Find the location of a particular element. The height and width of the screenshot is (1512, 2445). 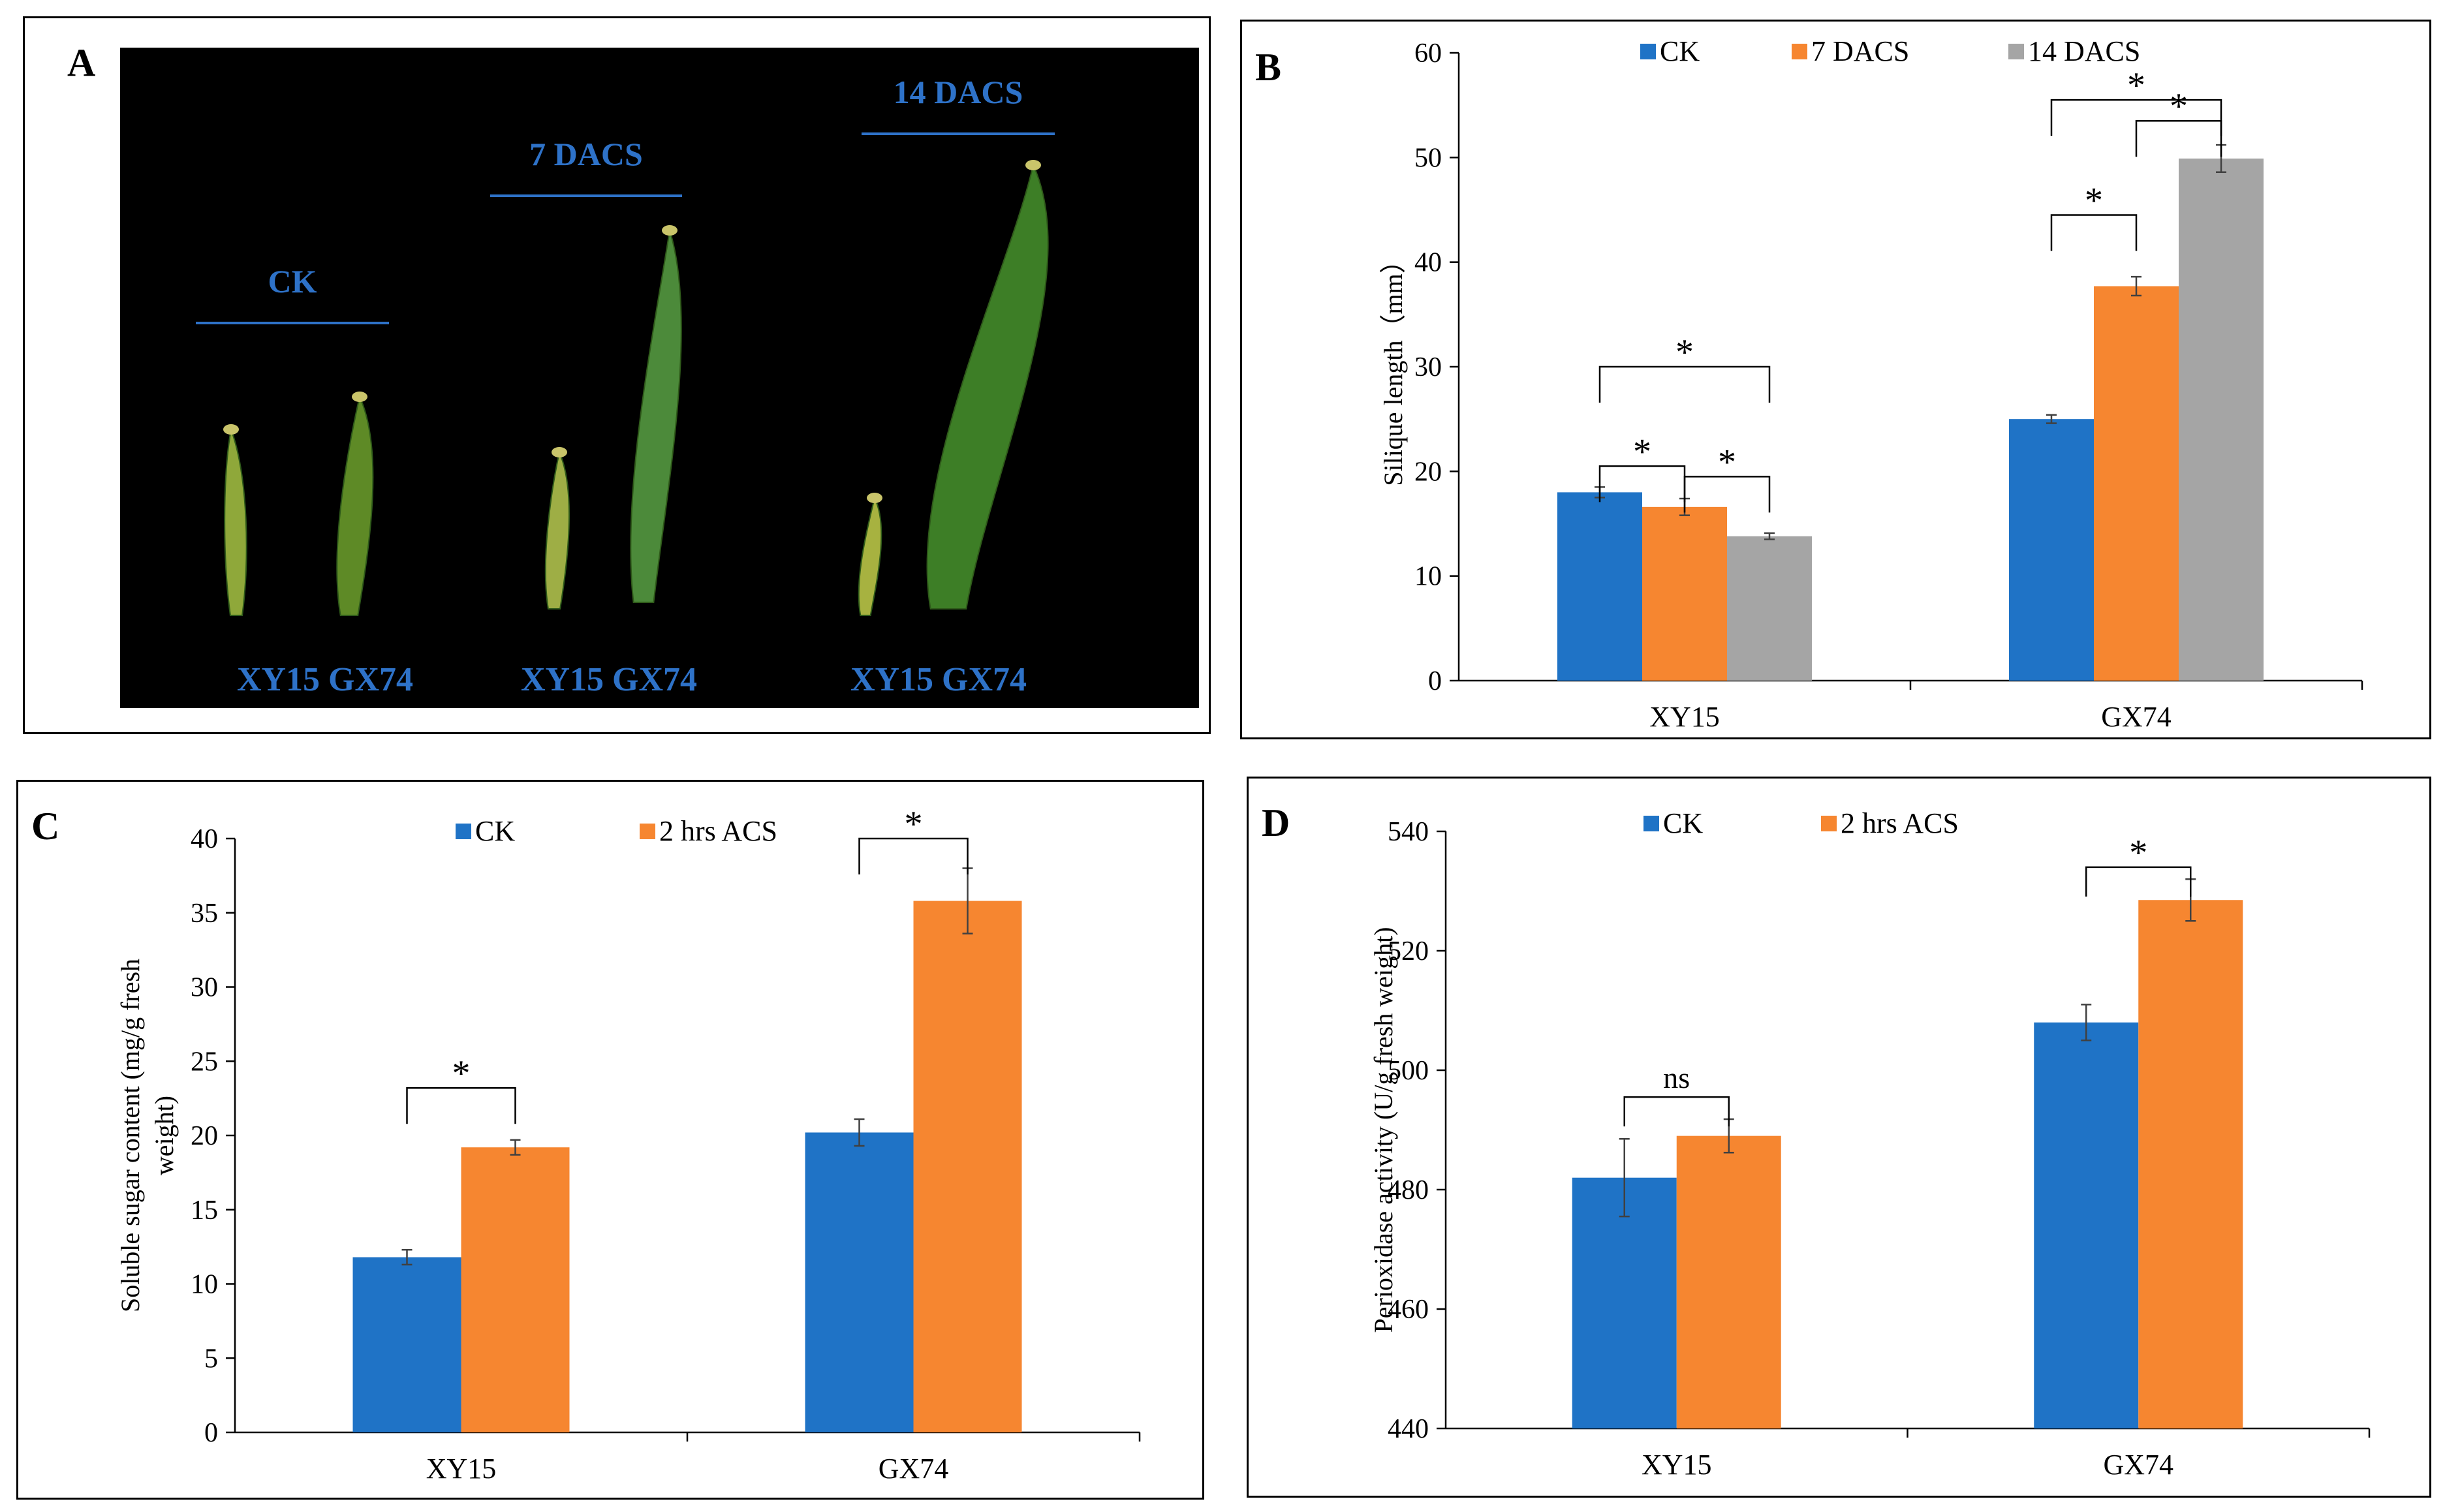

y-tick-label: 480 is located at coordinates (1408, 1190).